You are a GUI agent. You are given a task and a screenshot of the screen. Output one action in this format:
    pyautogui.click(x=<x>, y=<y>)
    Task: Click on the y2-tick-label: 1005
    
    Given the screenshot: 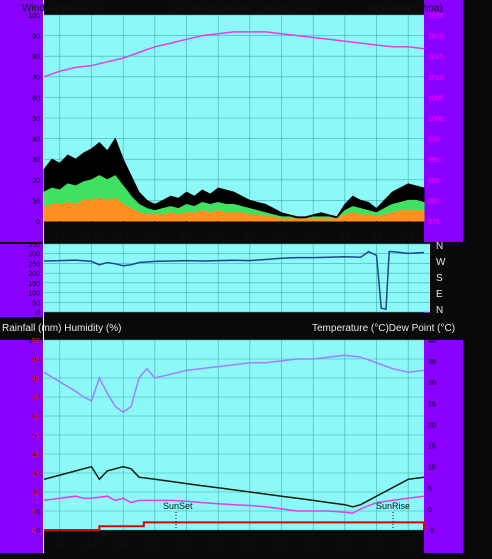 What is the action you would take?
    pyautogui.click(x=436, y=98)
    